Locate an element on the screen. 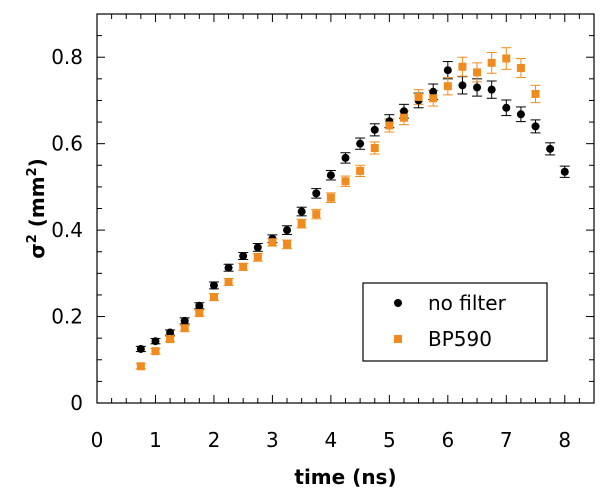  y-tick-label: 0 is located at coordinates (76, 403).